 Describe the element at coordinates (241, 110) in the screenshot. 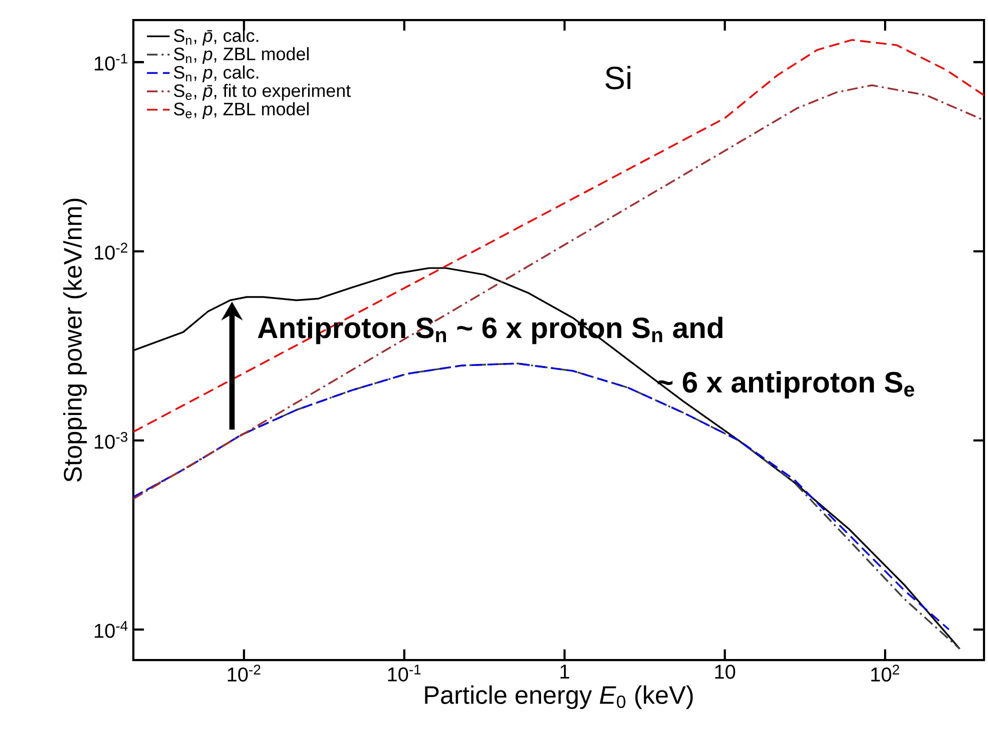

I see `legend-label: S$_{e}$, p, ZBL model` at that location.